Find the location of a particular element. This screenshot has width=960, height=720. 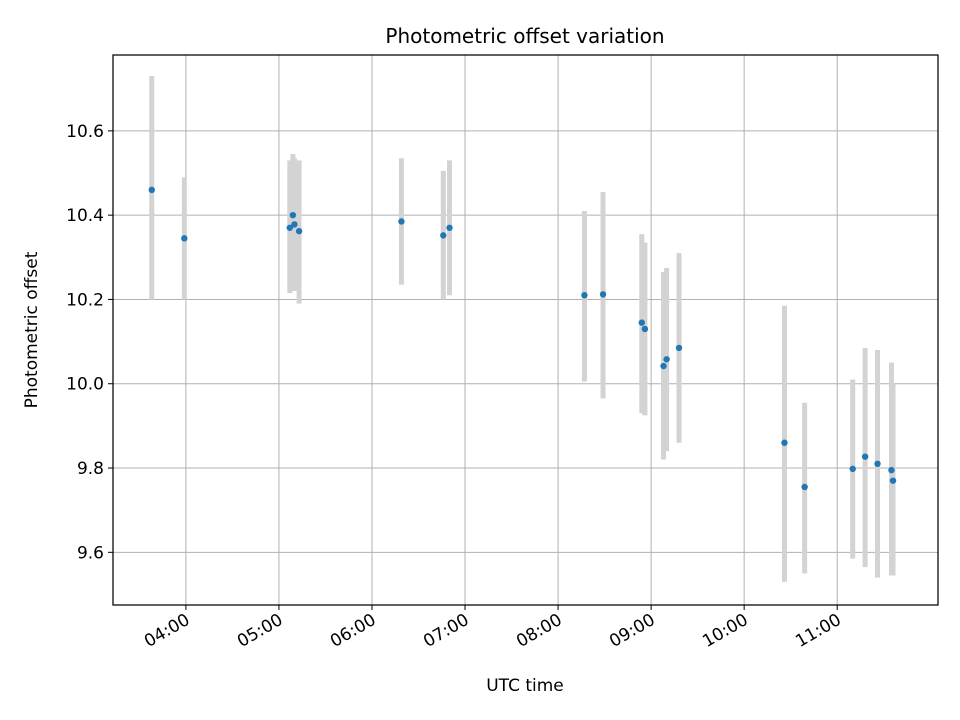

y-tick-label: 9.6 is located at coordinates (90, 553).